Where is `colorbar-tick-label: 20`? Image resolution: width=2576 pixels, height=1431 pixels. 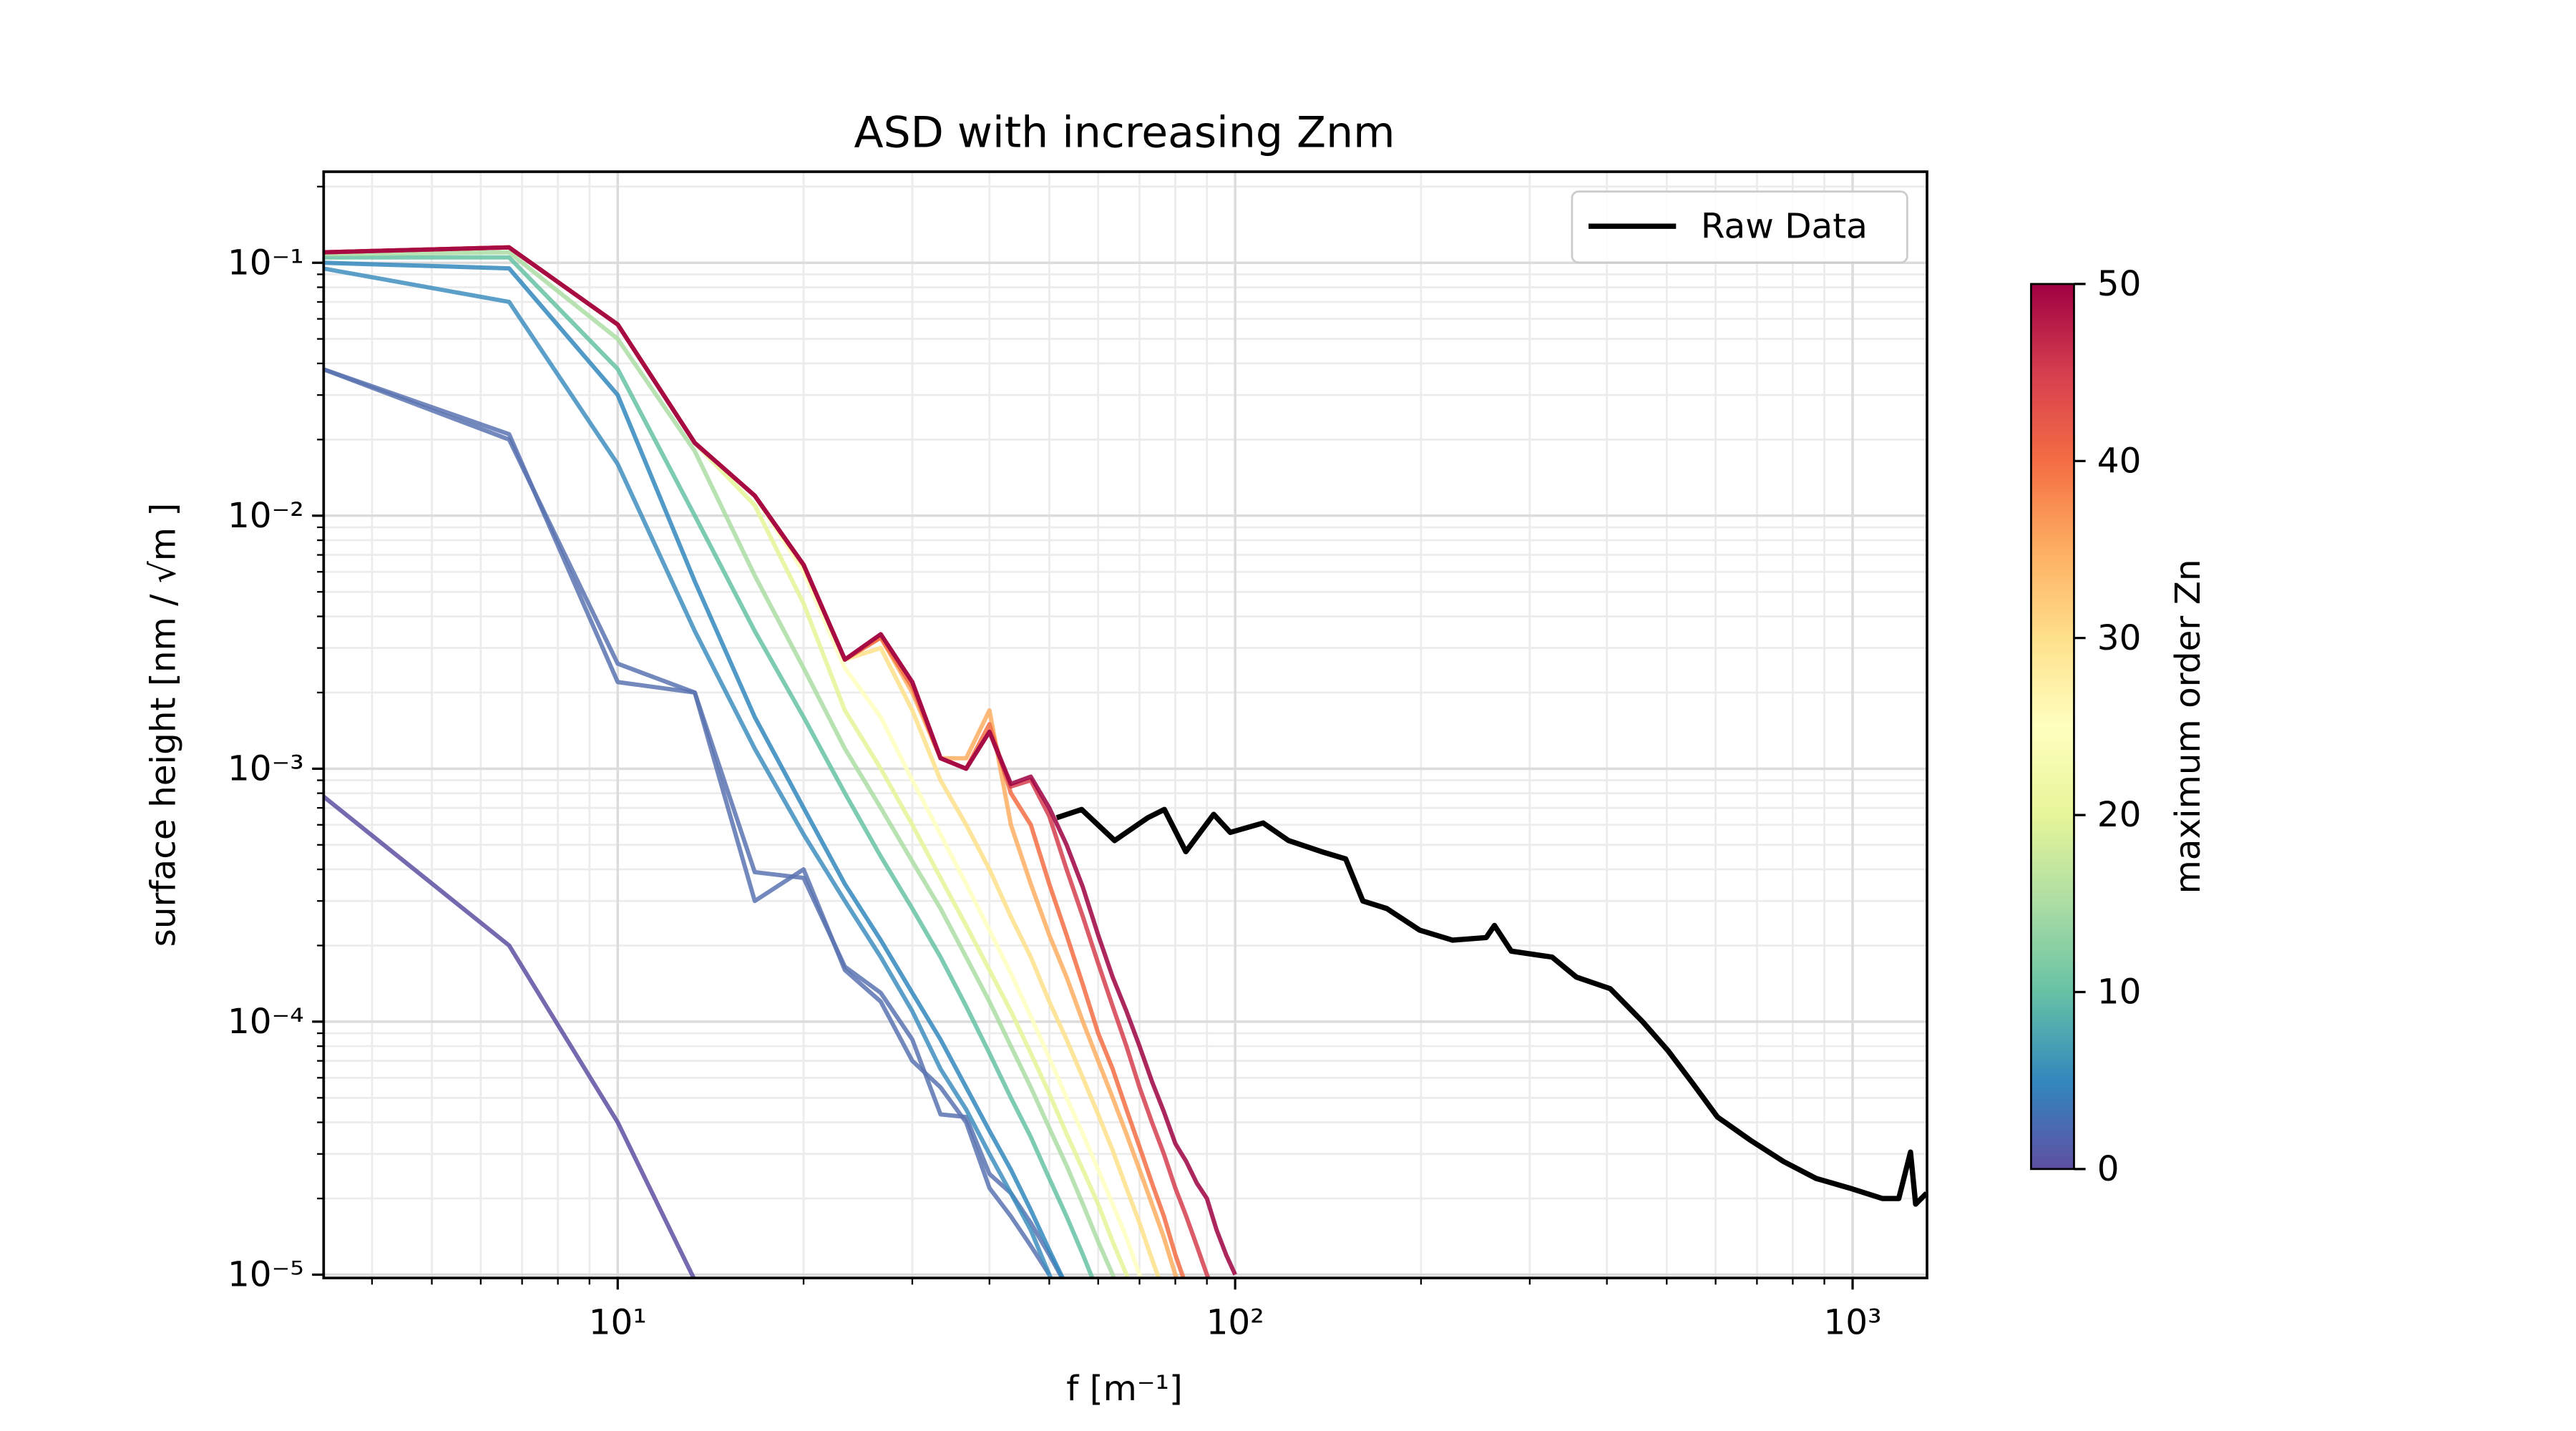
colorbar-tick-label: 20 is located at coordinates (2119, 815).